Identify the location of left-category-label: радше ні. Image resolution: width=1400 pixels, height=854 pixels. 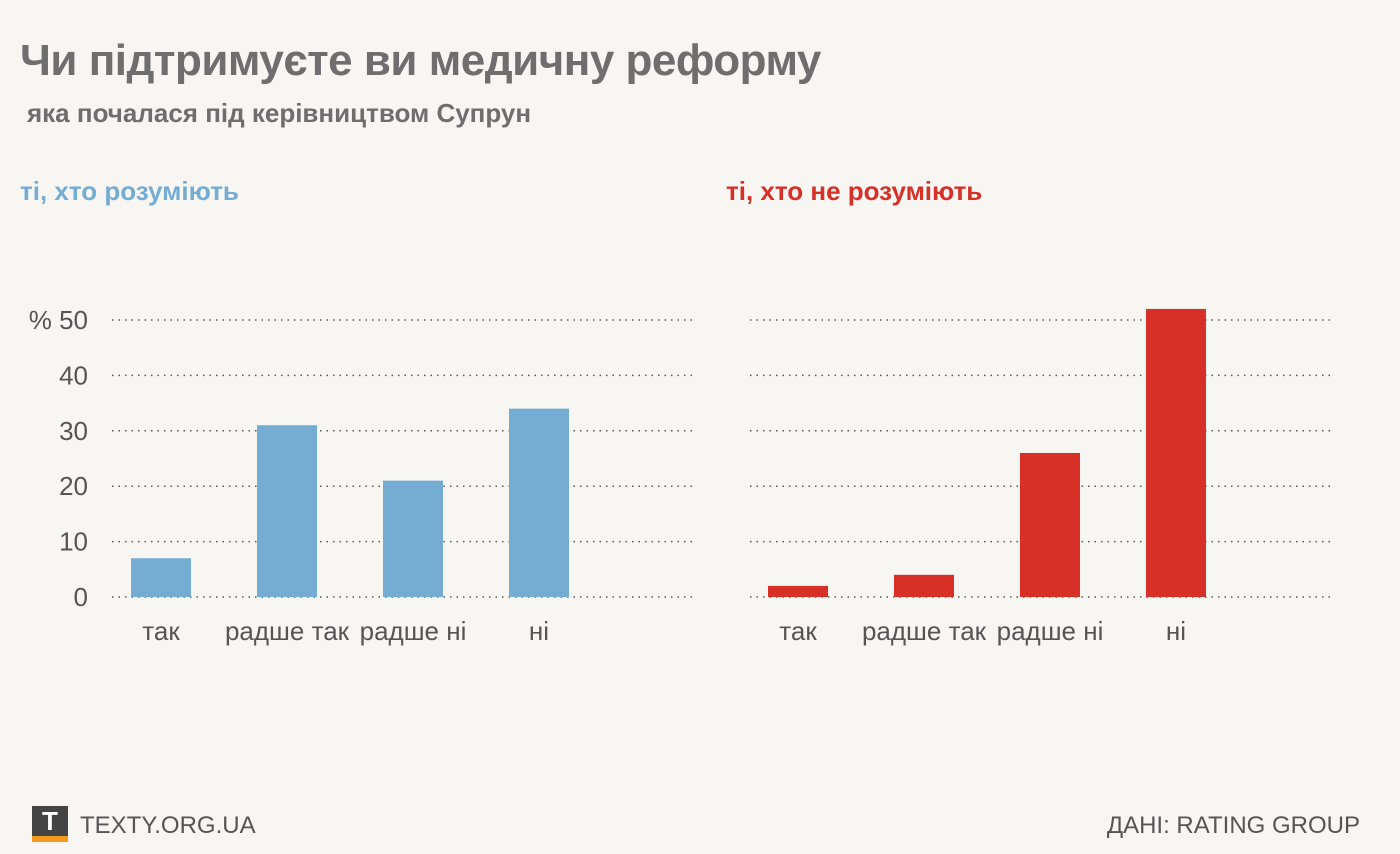
(413, 631).